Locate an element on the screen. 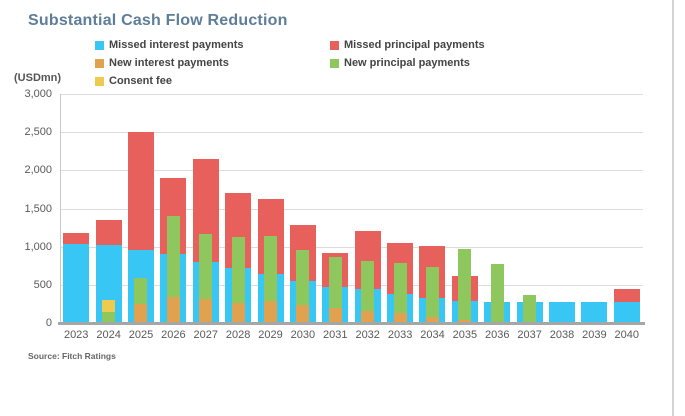  bar-segment-new-principal-payments-2034 is located at coordinates (432, 292).